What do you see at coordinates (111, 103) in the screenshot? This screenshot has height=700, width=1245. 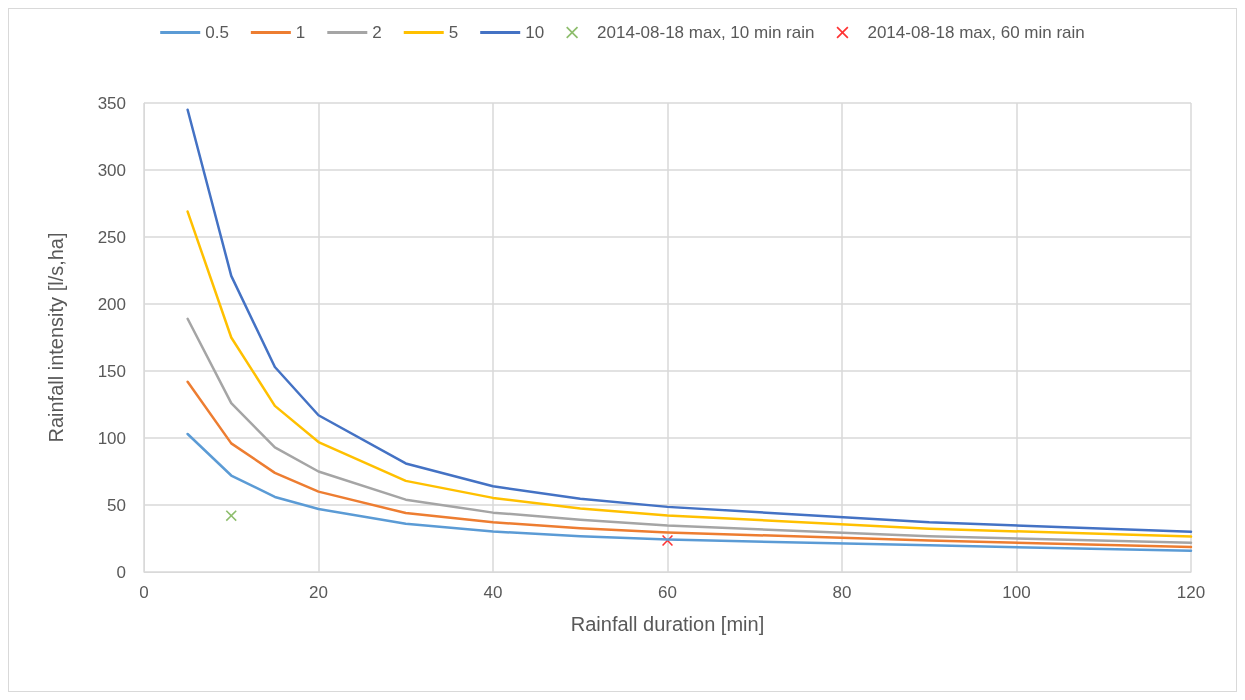 I see `y-tick-label: 350` at bounding box center [111, 103].